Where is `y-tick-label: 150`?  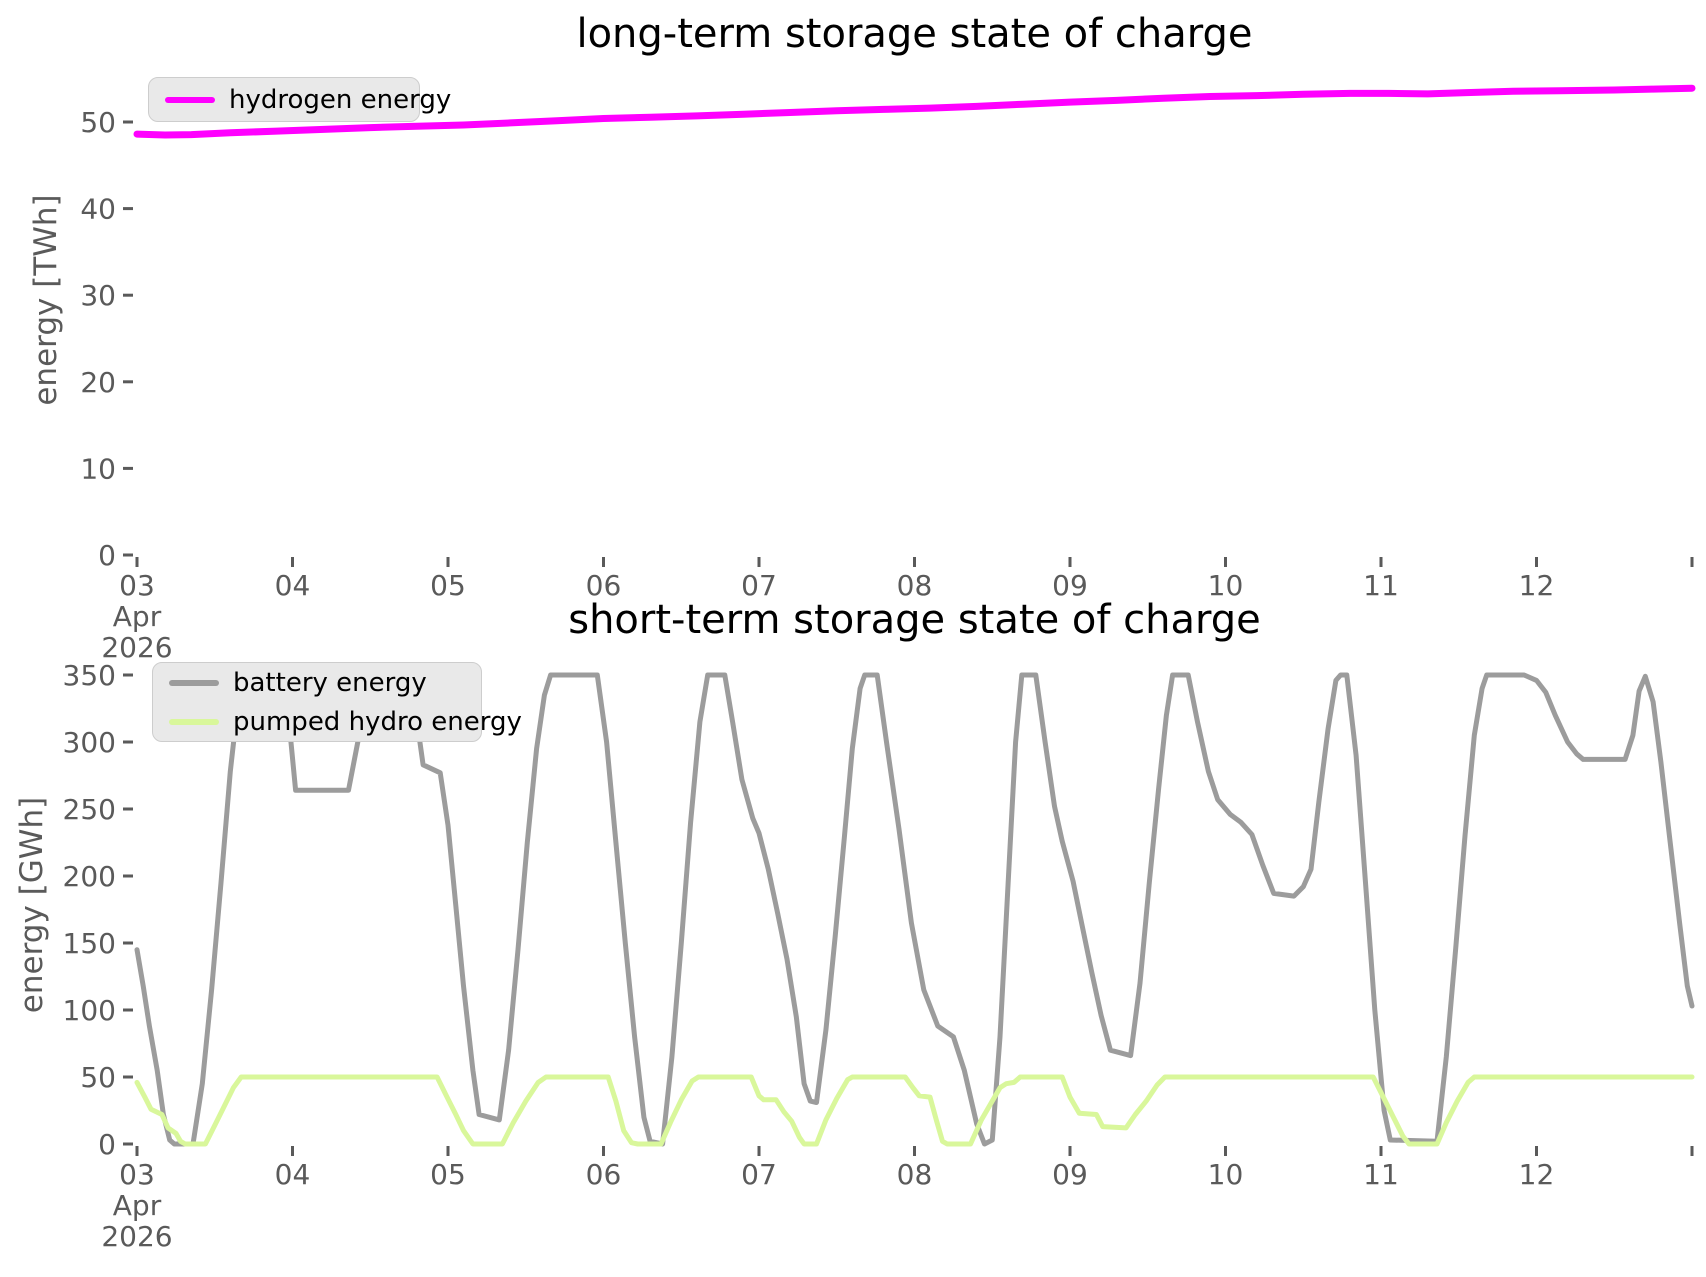
y-tick-label: 150 is located at coordinates (89, 943).